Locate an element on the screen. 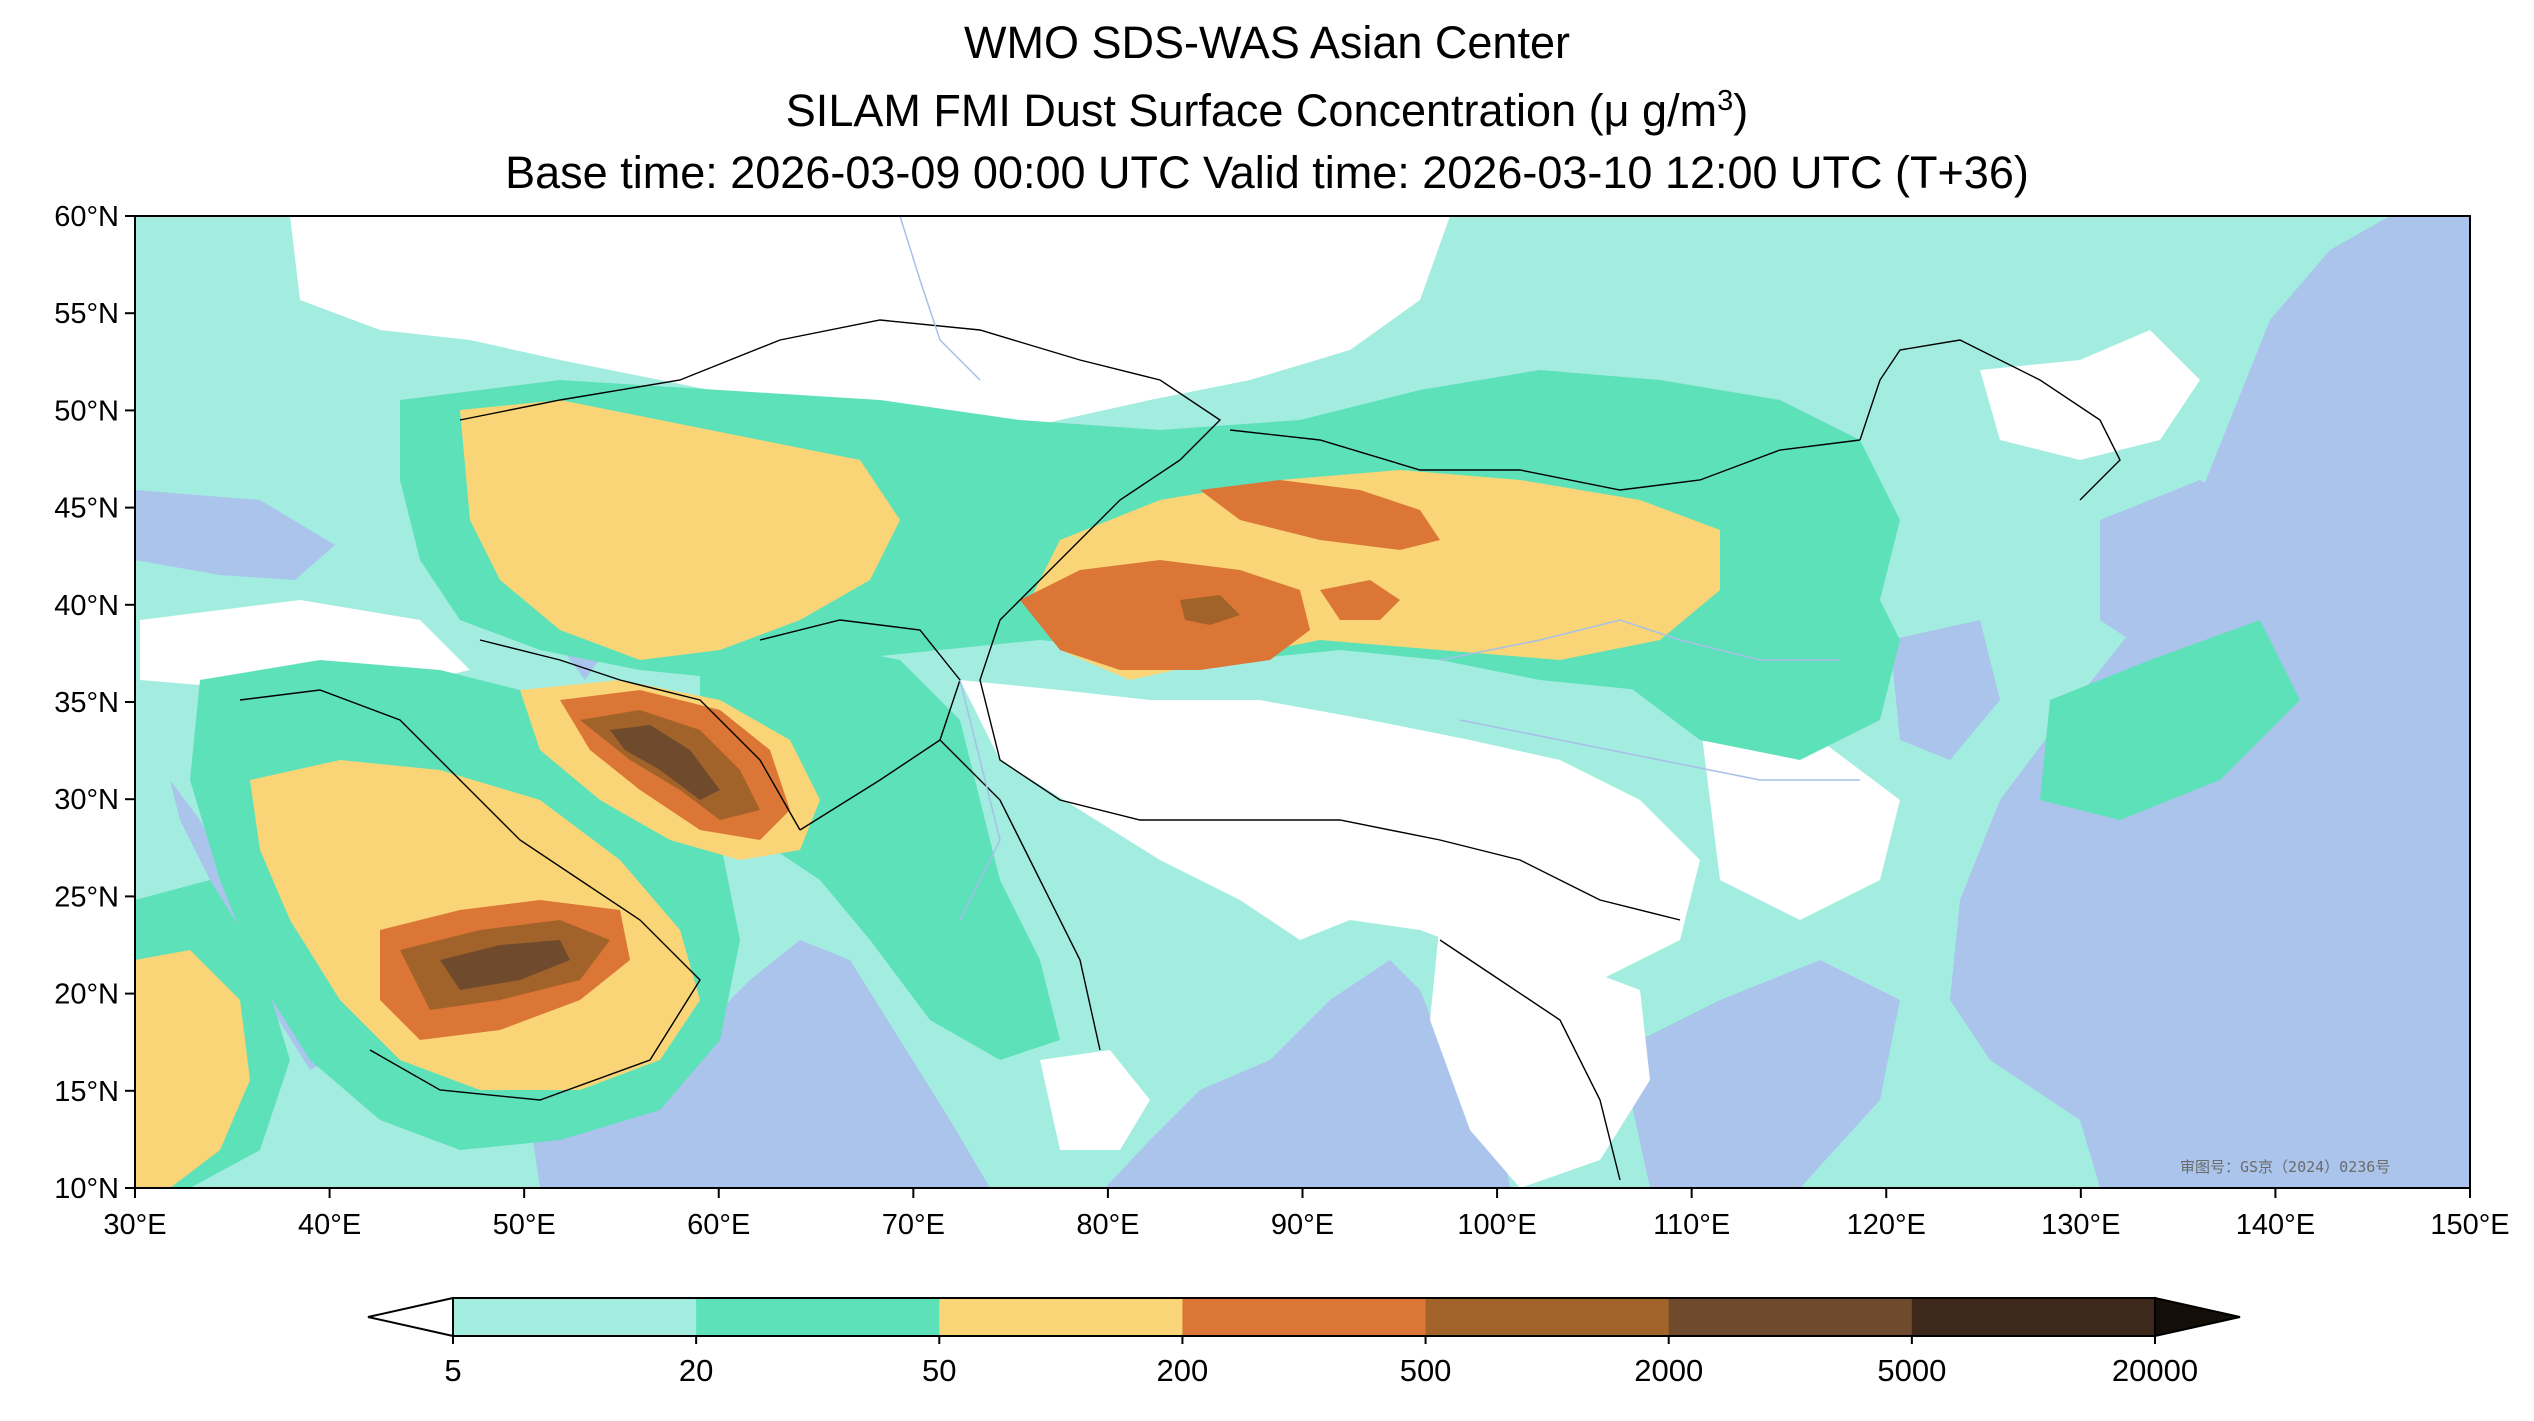  sea-of-japan is located at coordinates (2185, 570).